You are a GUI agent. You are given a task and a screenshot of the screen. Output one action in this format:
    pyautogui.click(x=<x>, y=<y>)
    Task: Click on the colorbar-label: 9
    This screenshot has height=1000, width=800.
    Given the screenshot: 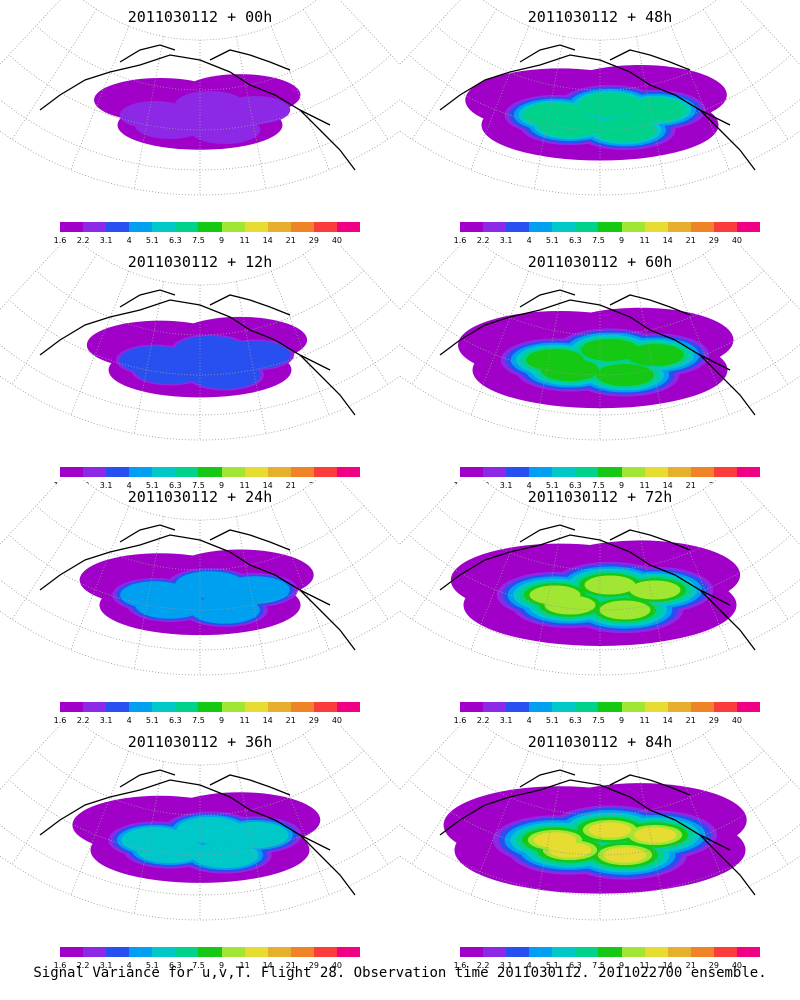 What is the action you would take?
    pyautogui.click(x=221, y=965)
    